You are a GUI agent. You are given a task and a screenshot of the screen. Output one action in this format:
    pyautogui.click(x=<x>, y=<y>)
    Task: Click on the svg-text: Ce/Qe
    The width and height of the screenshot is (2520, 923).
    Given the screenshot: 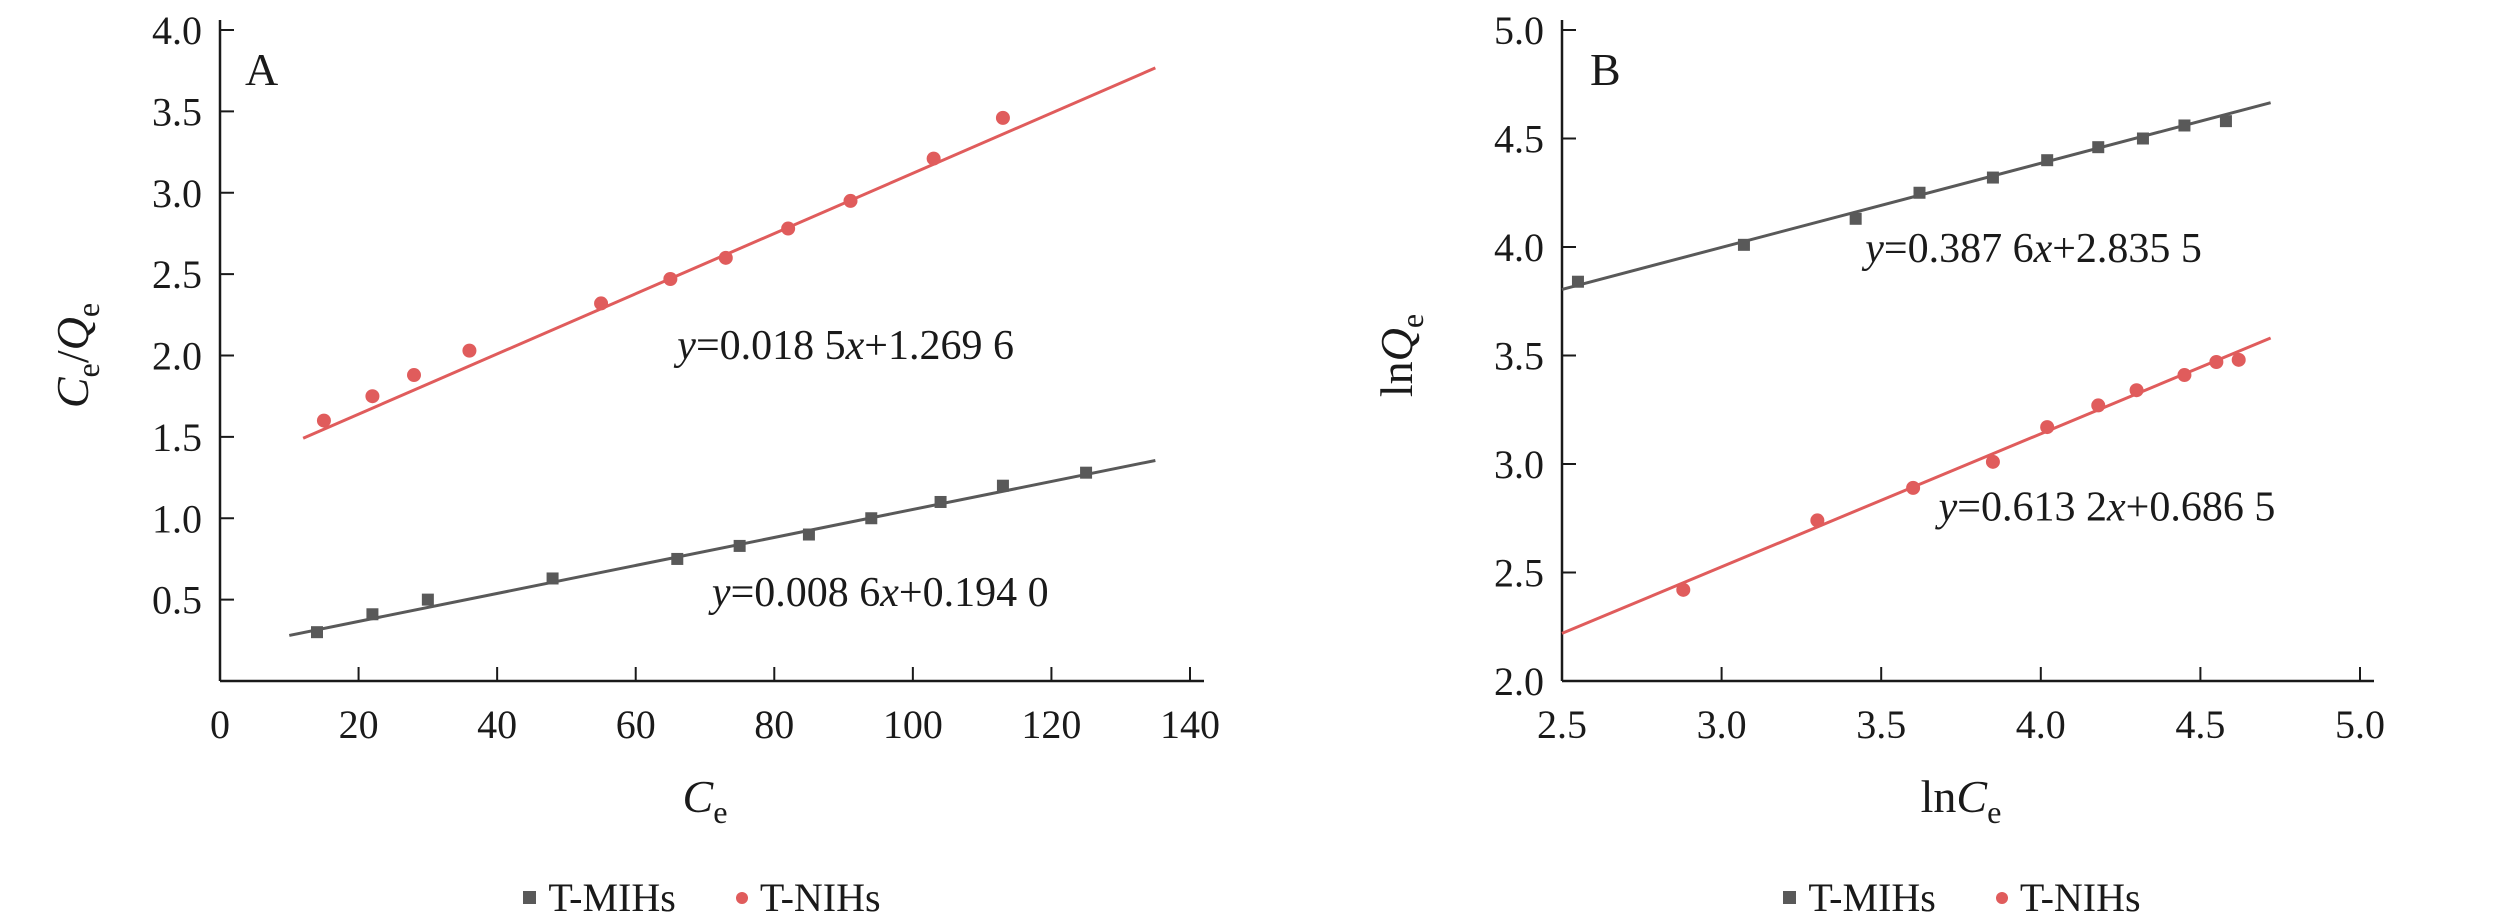 What is the action you would take?
    pyautogui.click(x=76, y=355)
    